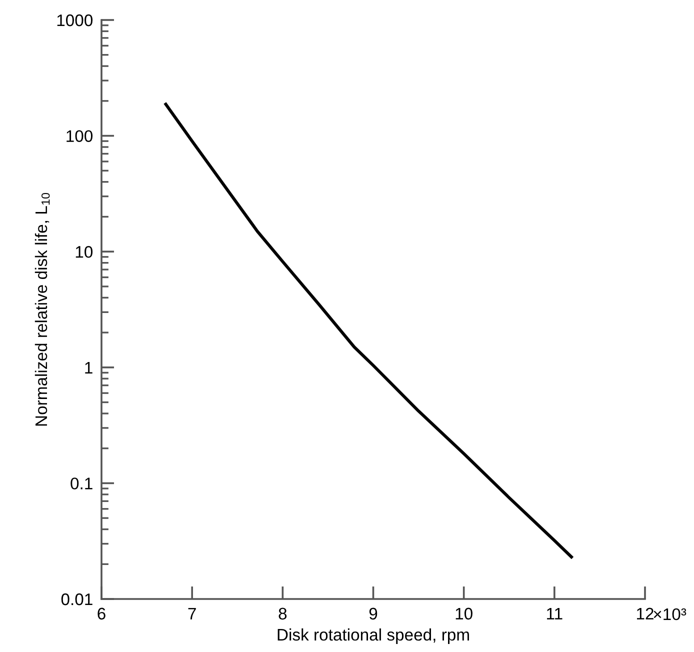  I want to click on y-axis-title: Normalized relative disk life, L$_{10}$, so click(42, 309).